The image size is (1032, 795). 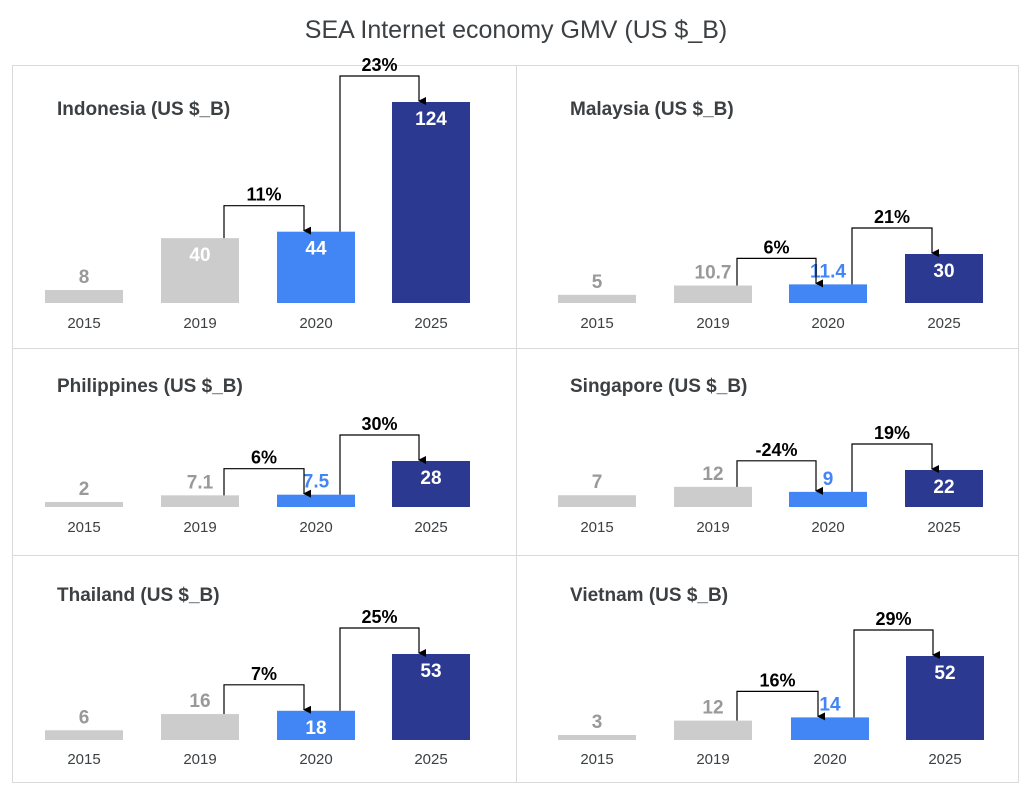 I want to click on chart-title: Thailand (US $_B), so click(x=138, y=595).